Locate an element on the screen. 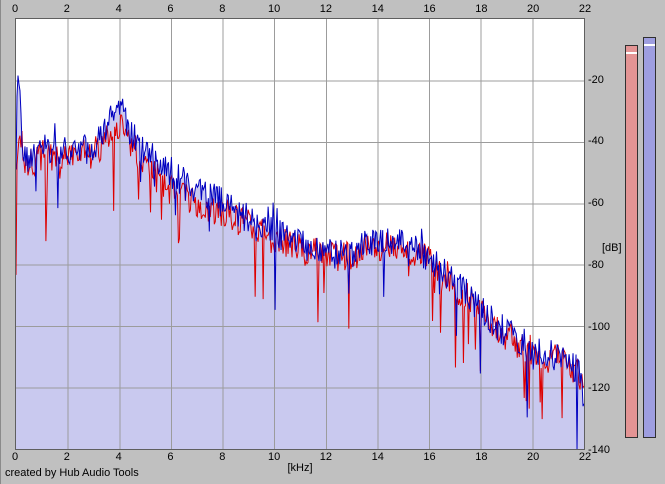  y-tick-label: -120 is located at coordinates (599, 388).